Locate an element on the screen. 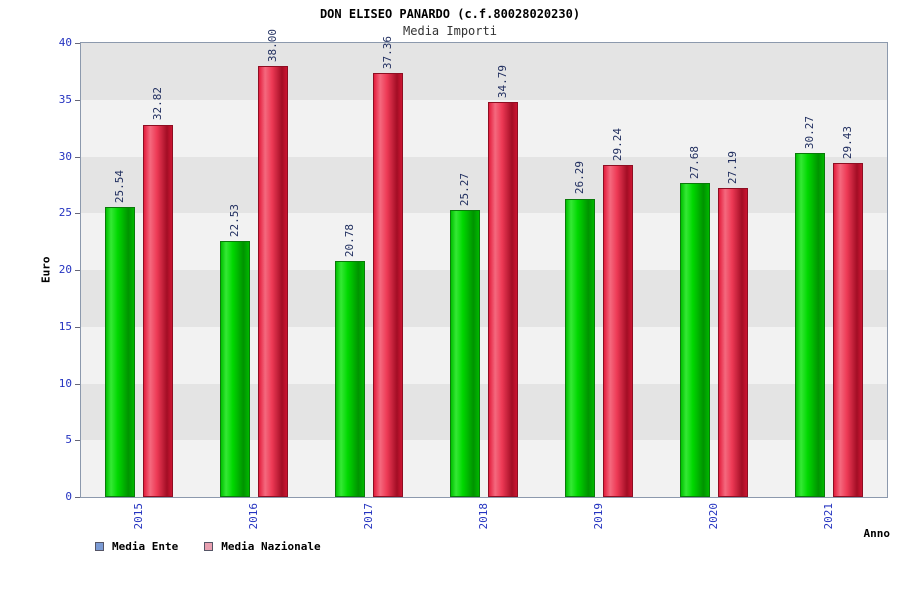 The height and width of the screenshot is (600, 900). bar-value-label: 22.53 is located at coordinates (234, 221).